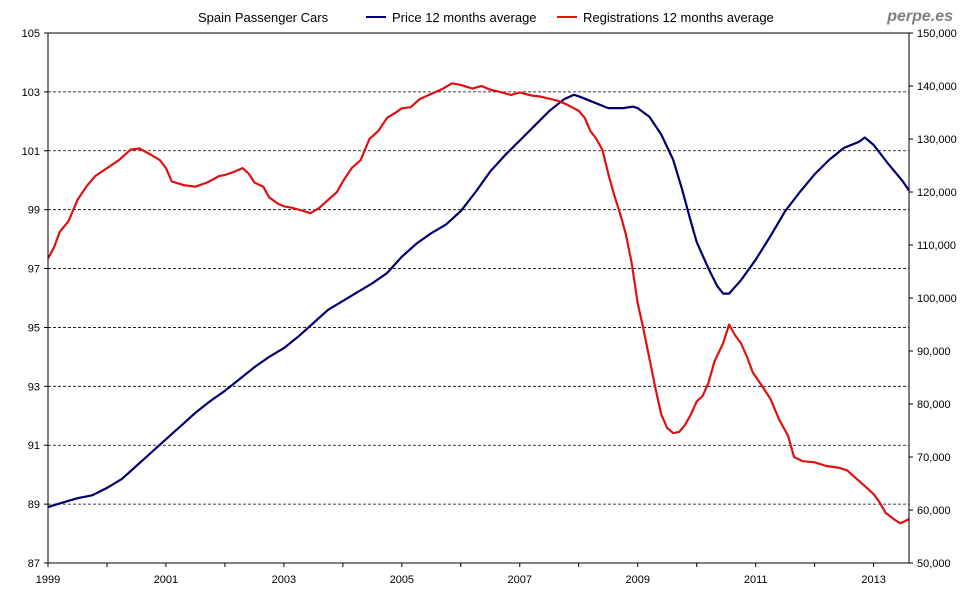  Describe the element at coordinates (934, 511) in the screenshot. I see `right-tick-label: 60,000` at that location.